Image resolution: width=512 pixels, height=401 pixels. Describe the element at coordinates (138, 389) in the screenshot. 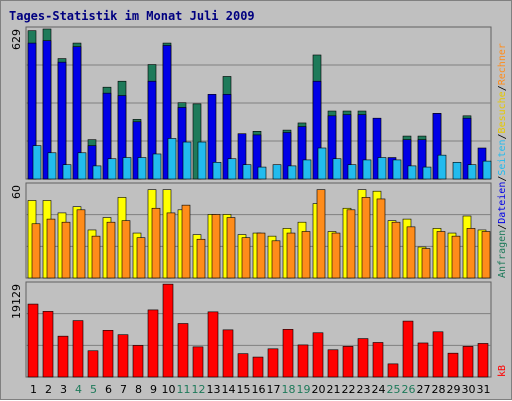

I see `day-label: 8` at that location.